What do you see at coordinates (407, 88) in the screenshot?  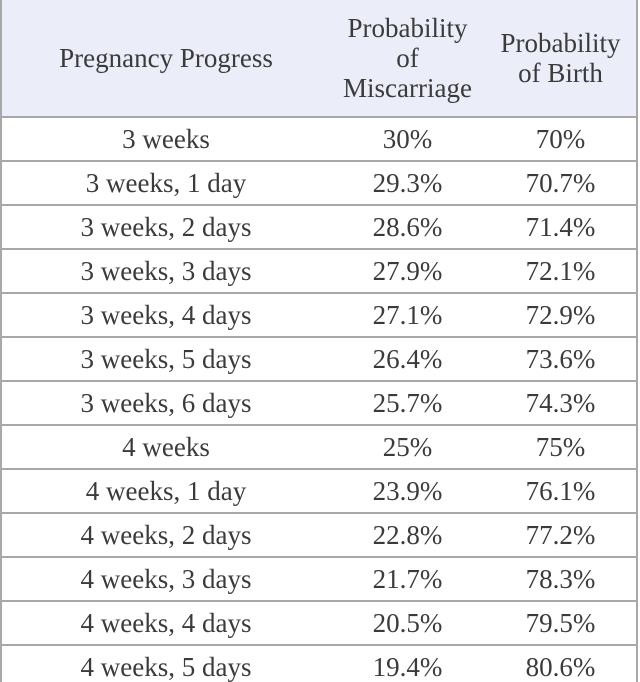 I see `header-line: Miscarriage` at bounding box center [407, 88].